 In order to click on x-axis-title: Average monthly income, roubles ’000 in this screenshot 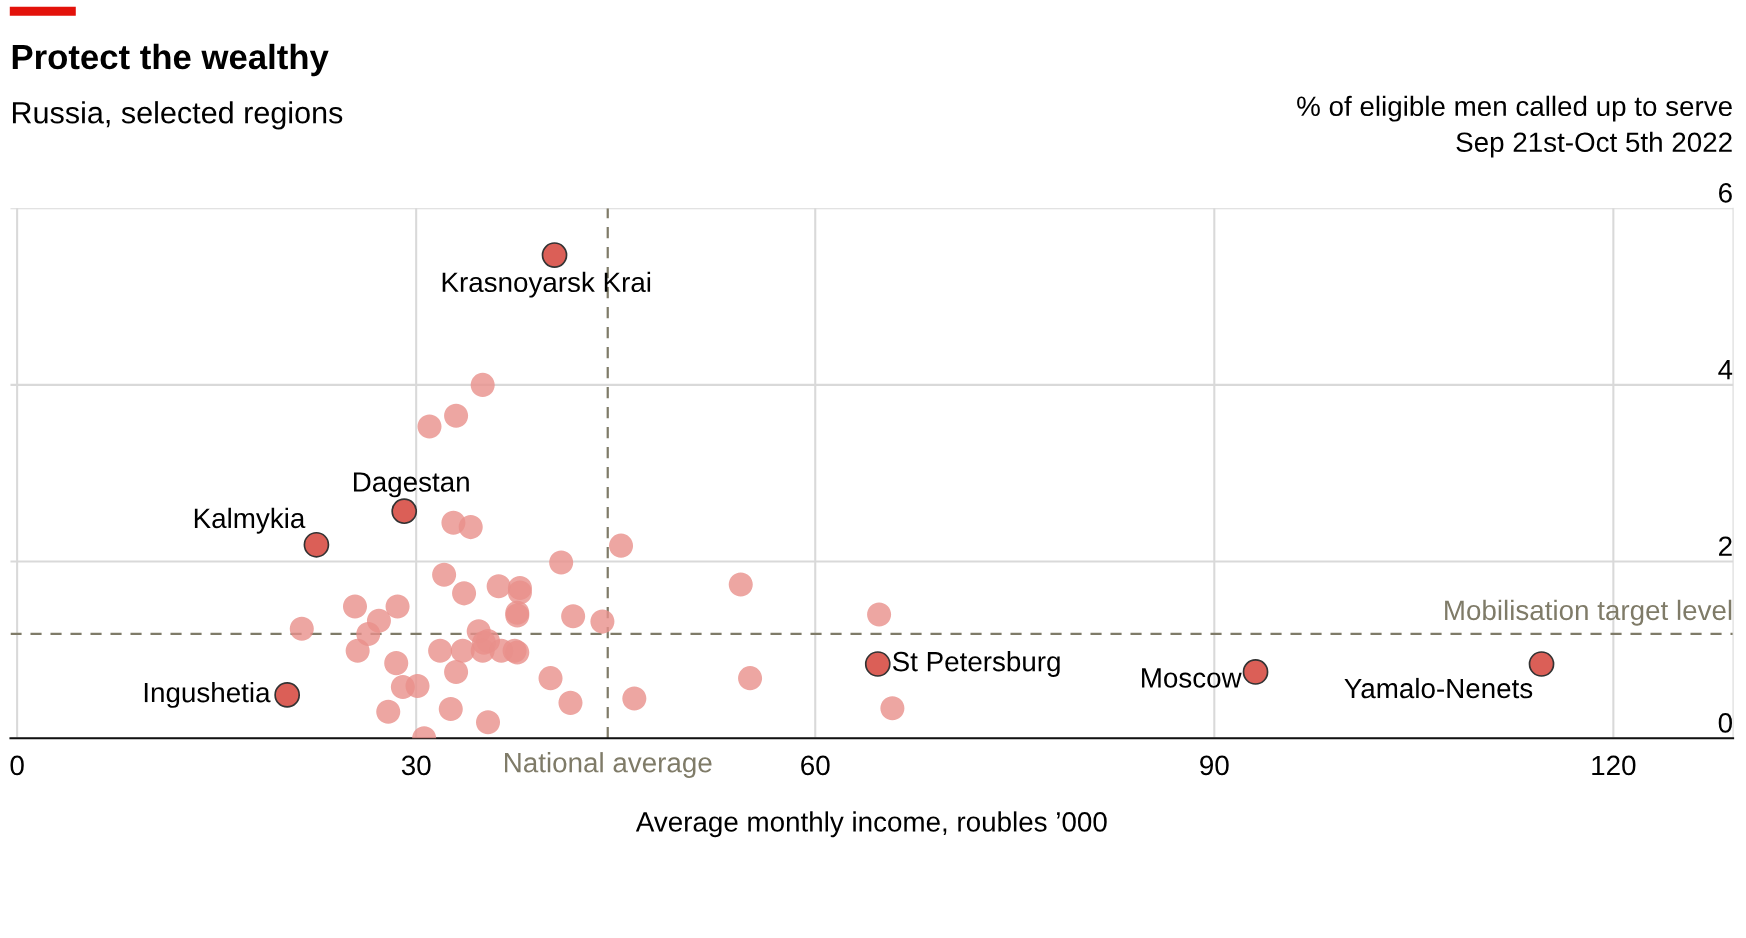, I will do `click(871, 824)`.